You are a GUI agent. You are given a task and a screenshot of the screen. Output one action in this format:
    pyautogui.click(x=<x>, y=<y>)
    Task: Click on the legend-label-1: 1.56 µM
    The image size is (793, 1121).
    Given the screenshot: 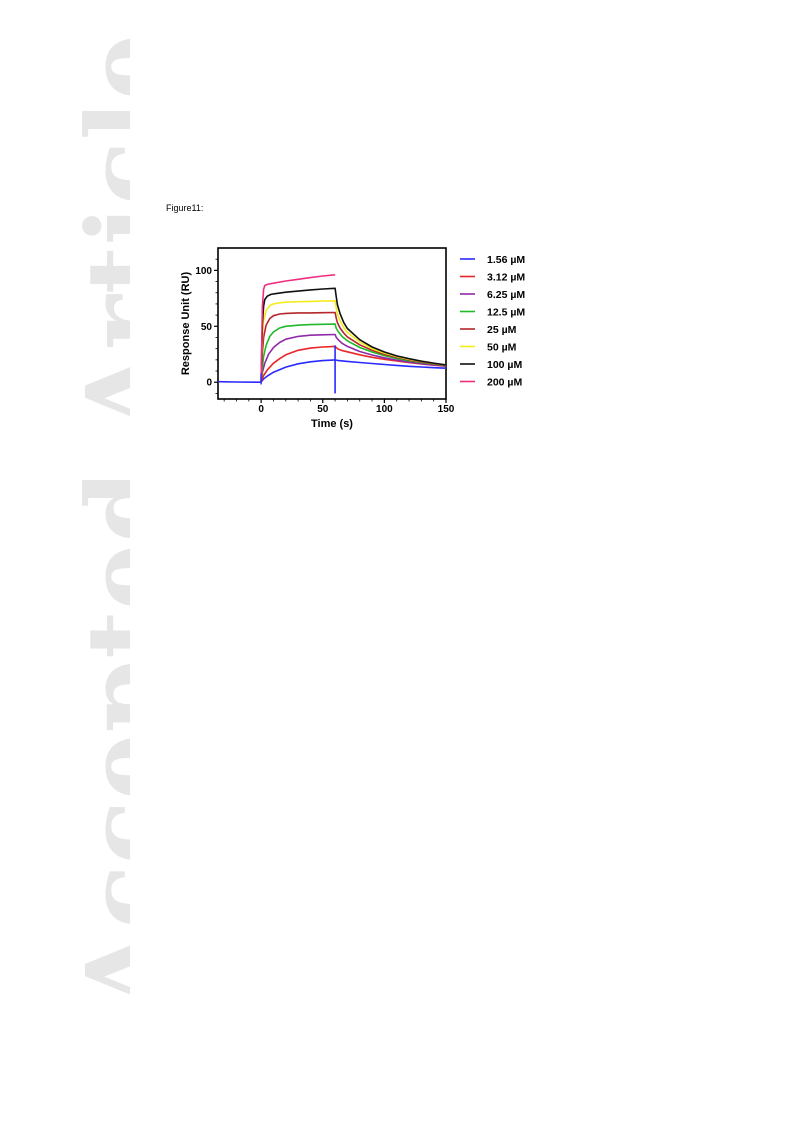 What is the action you would take?
    pyautogui.click(x=506, y=260)
    